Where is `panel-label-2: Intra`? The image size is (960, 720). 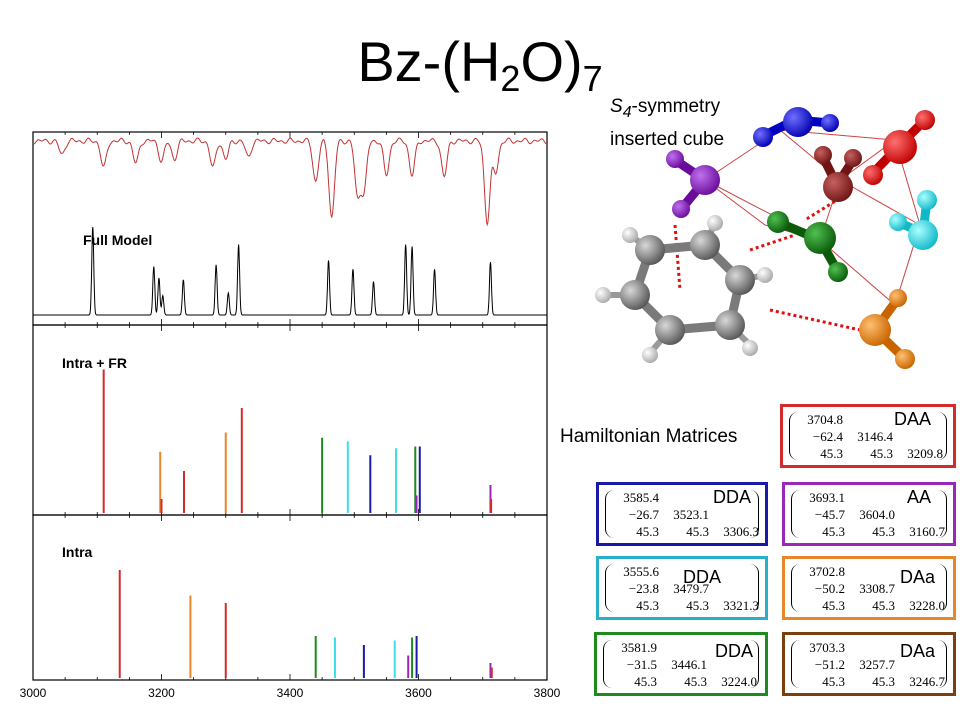
panel-label-2: Intra is located at coordinates (77, 552).